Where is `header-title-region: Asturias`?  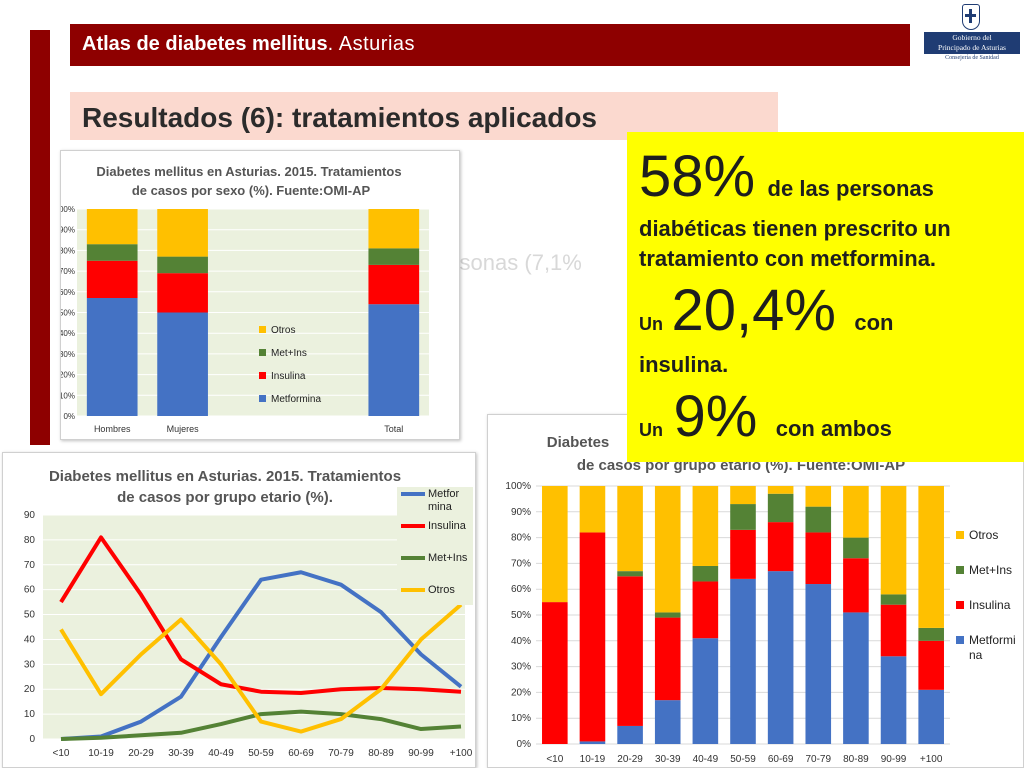
header-title-region: Asturias is located at coordinates (377, 44).